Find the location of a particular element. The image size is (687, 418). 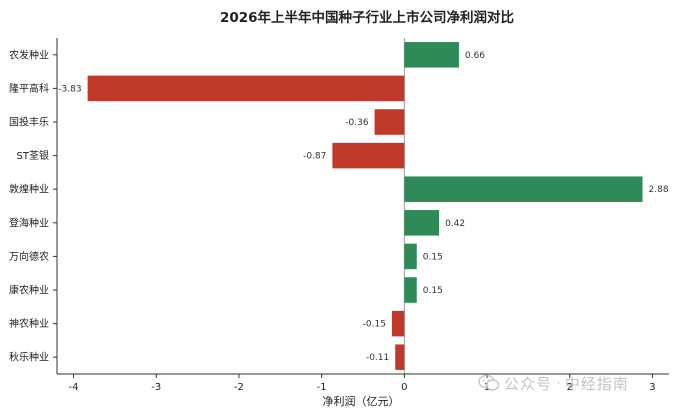

category-label: 国投丰乐 is located at coordinates (29, 122).